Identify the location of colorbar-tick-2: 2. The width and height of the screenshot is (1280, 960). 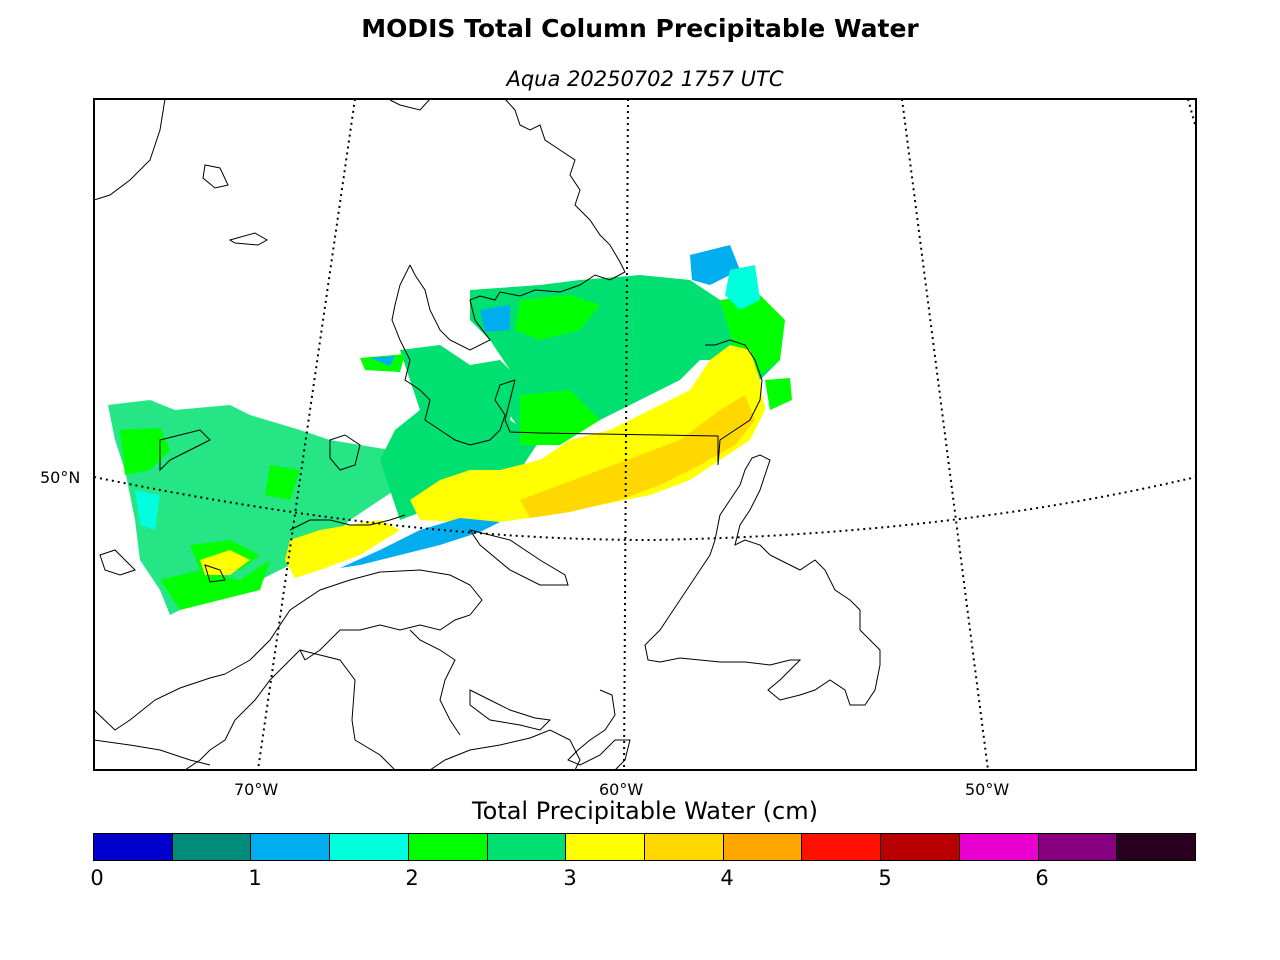
(412, 878).